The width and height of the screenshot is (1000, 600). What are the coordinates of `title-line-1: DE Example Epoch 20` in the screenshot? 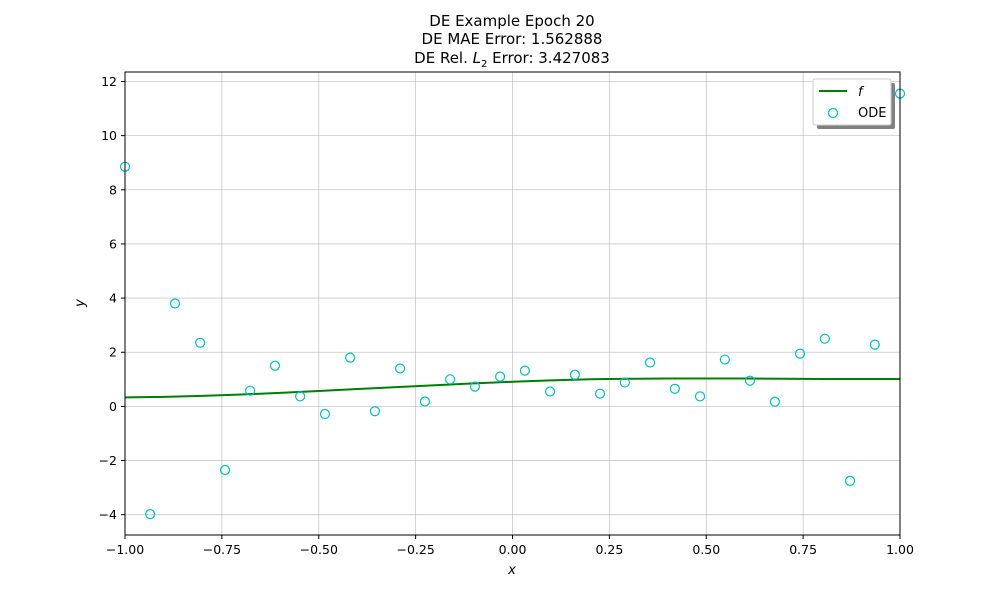 It's located at (511, 21).